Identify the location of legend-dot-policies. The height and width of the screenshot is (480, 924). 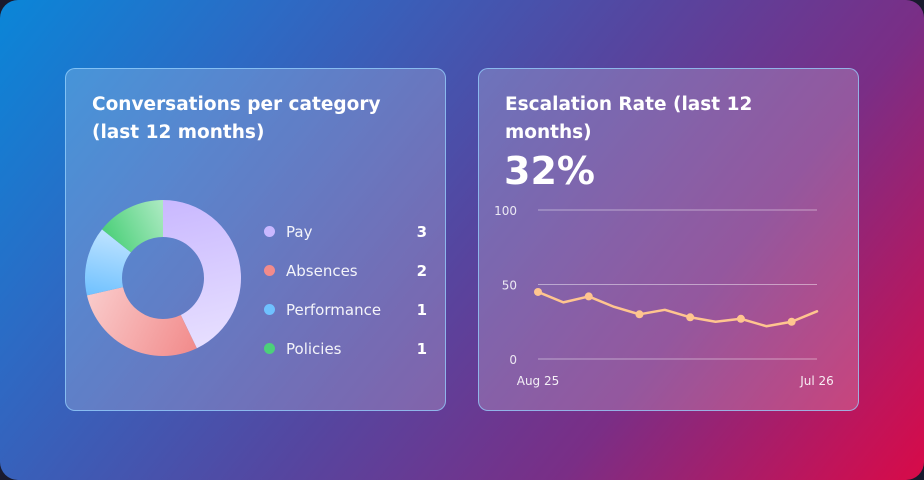
(269, 348).